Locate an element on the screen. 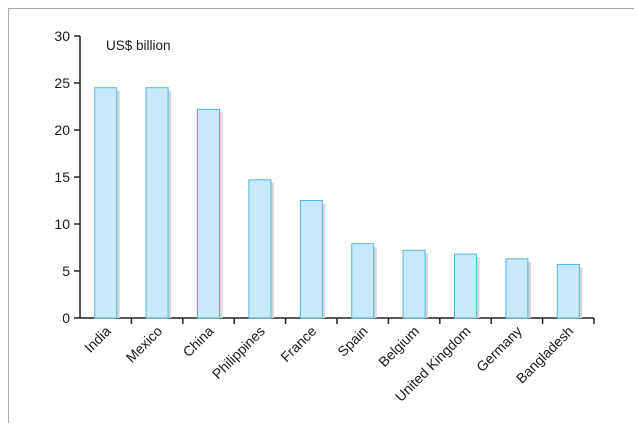  x-tick-label: Philippines is located at coordinates (238, 352).